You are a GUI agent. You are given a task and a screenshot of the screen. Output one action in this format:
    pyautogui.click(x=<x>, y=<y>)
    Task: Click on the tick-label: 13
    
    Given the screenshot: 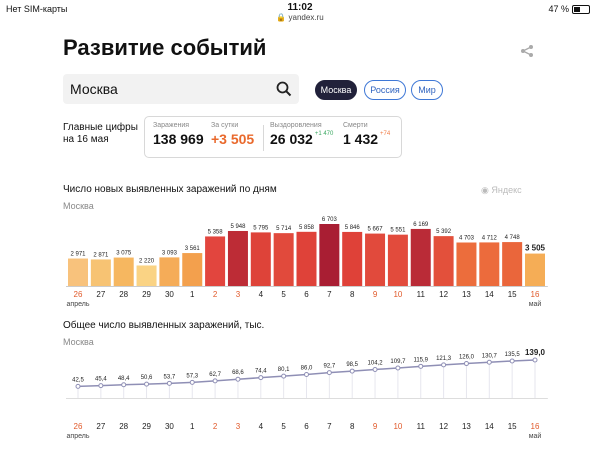 What is the action you would take?
    pyautogui.click(x=466, y=426)
    